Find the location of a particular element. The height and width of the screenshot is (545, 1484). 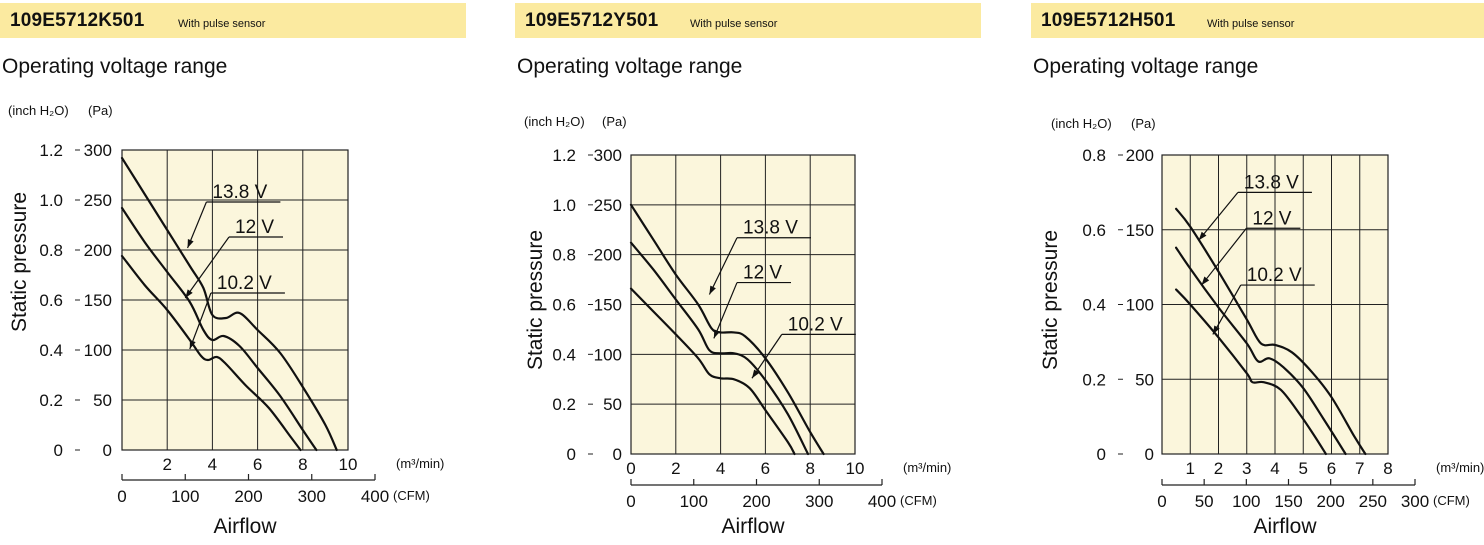

y-tick-label-pa: 50 is located at coordinates (102, 400).